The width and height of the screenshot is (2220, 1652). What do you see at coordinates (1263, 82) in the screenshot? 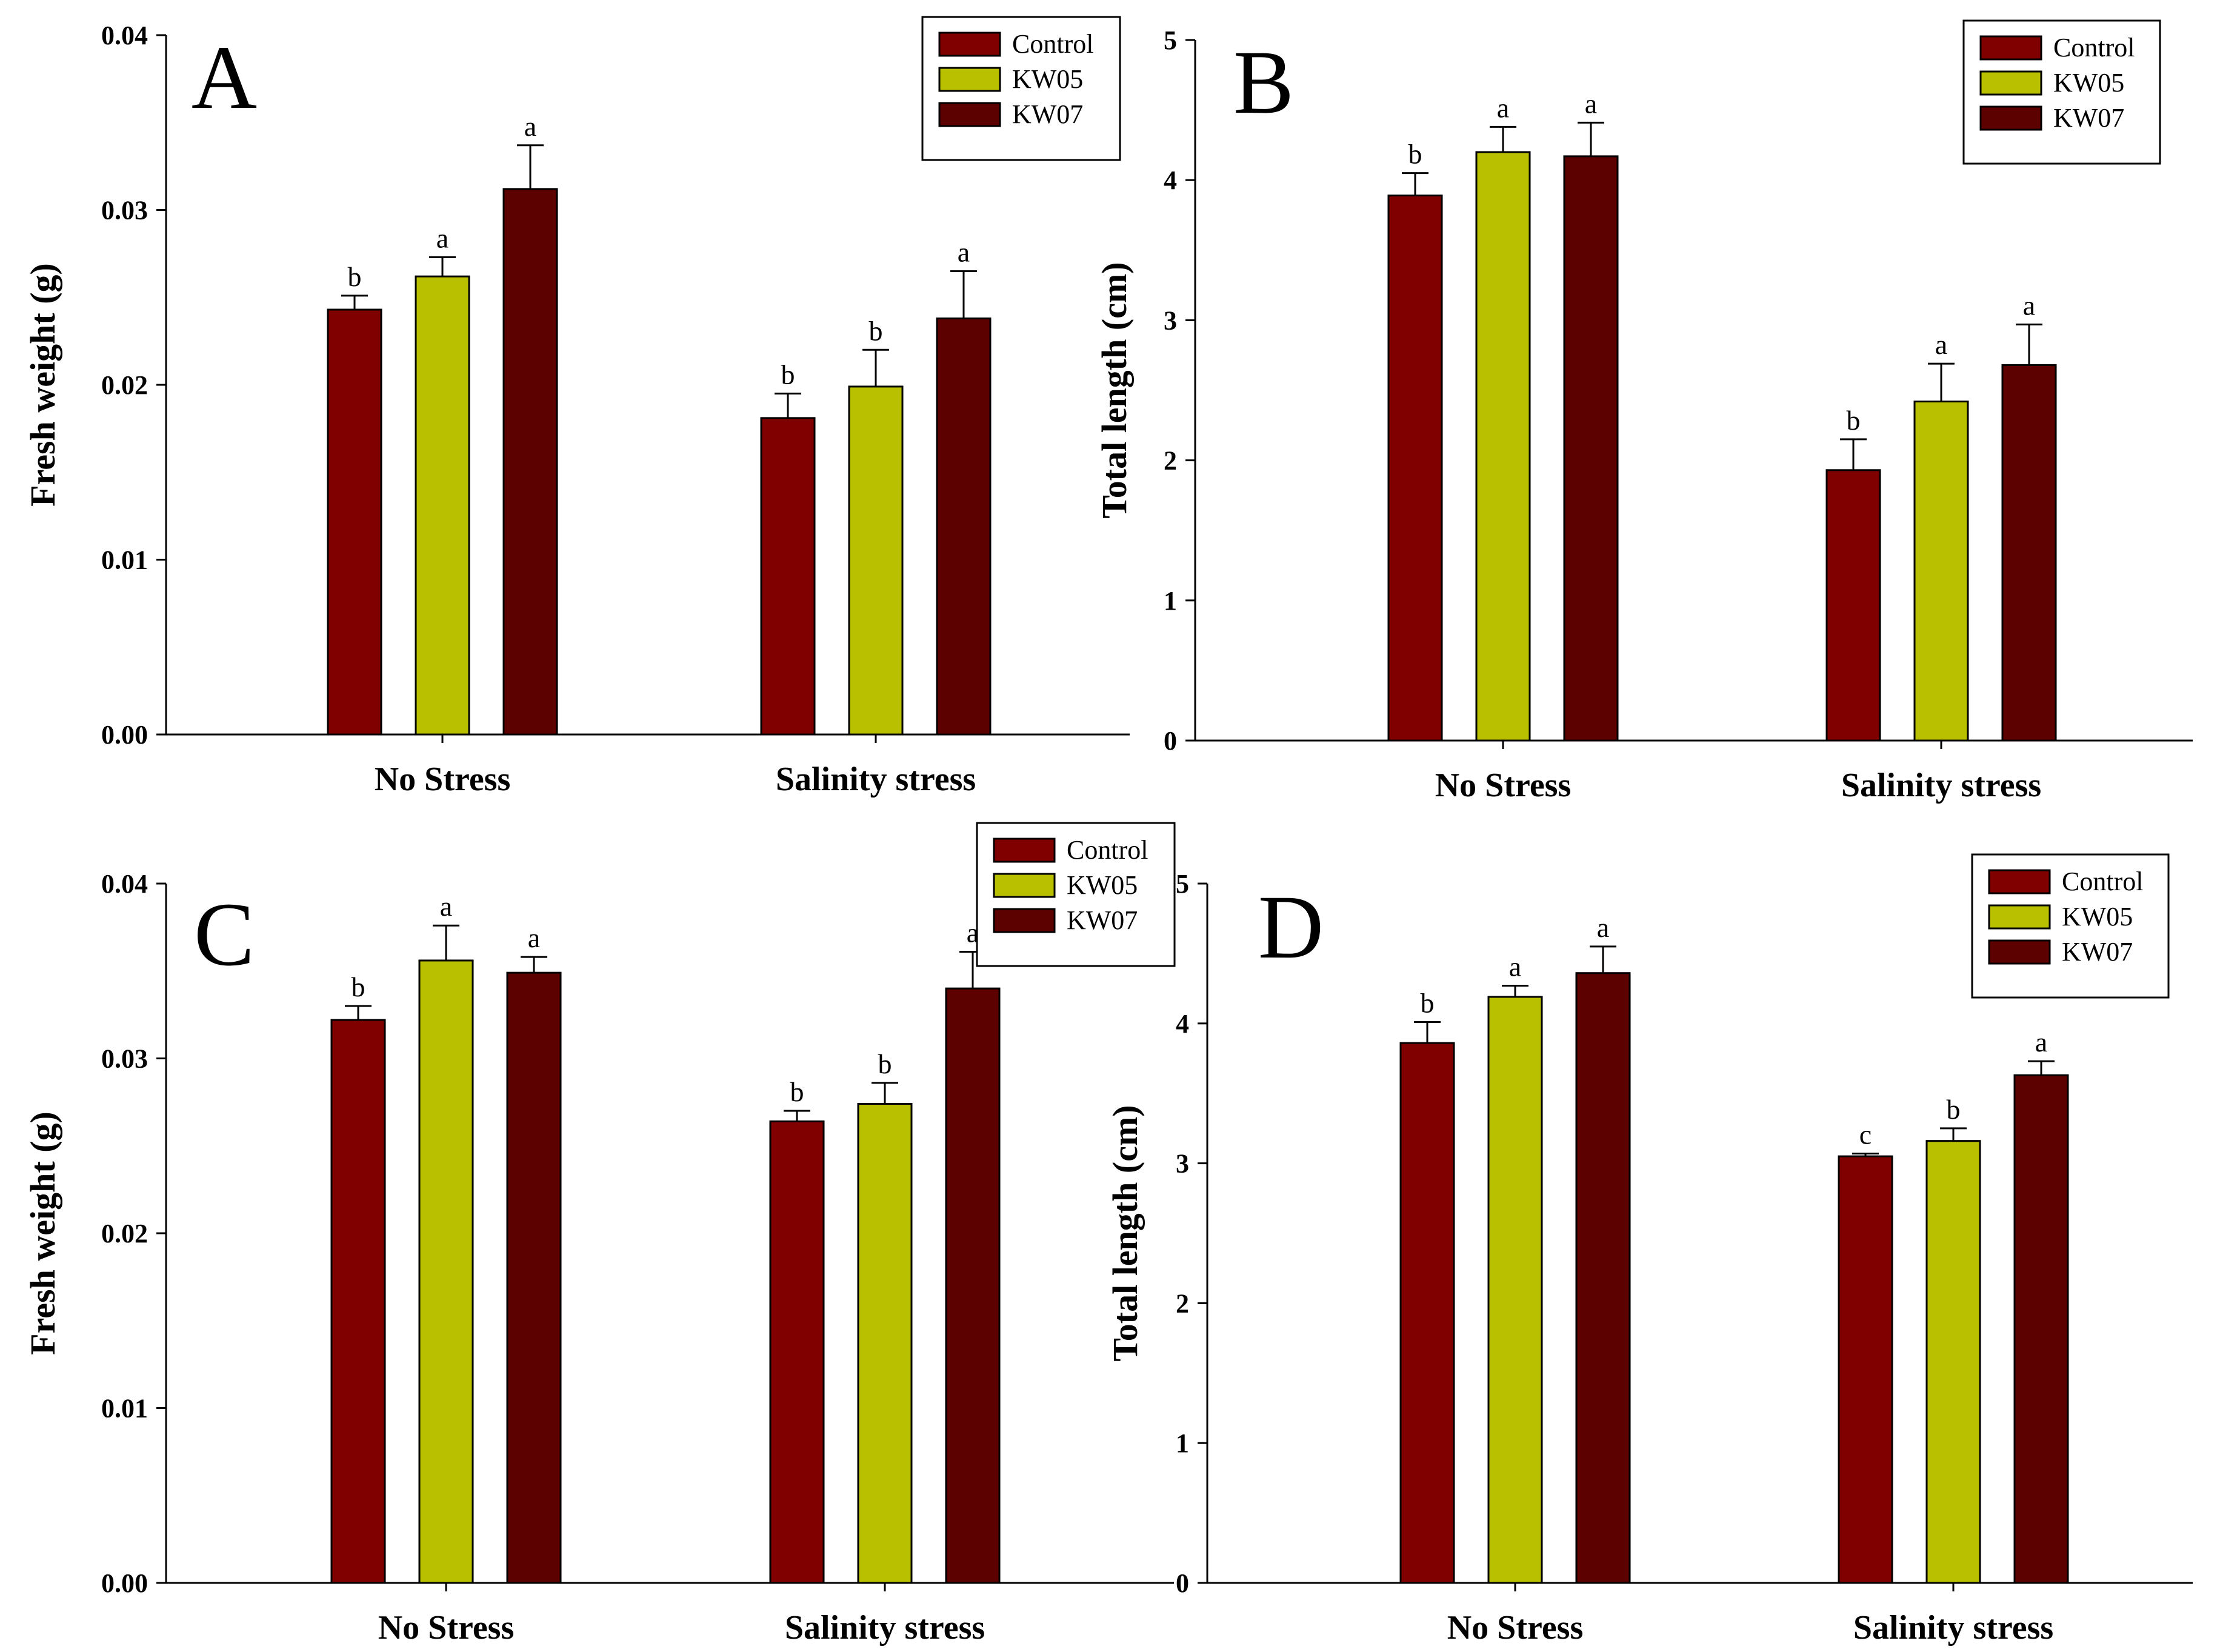
I see `panel-letter: B` at bounding box center [1263, 82].